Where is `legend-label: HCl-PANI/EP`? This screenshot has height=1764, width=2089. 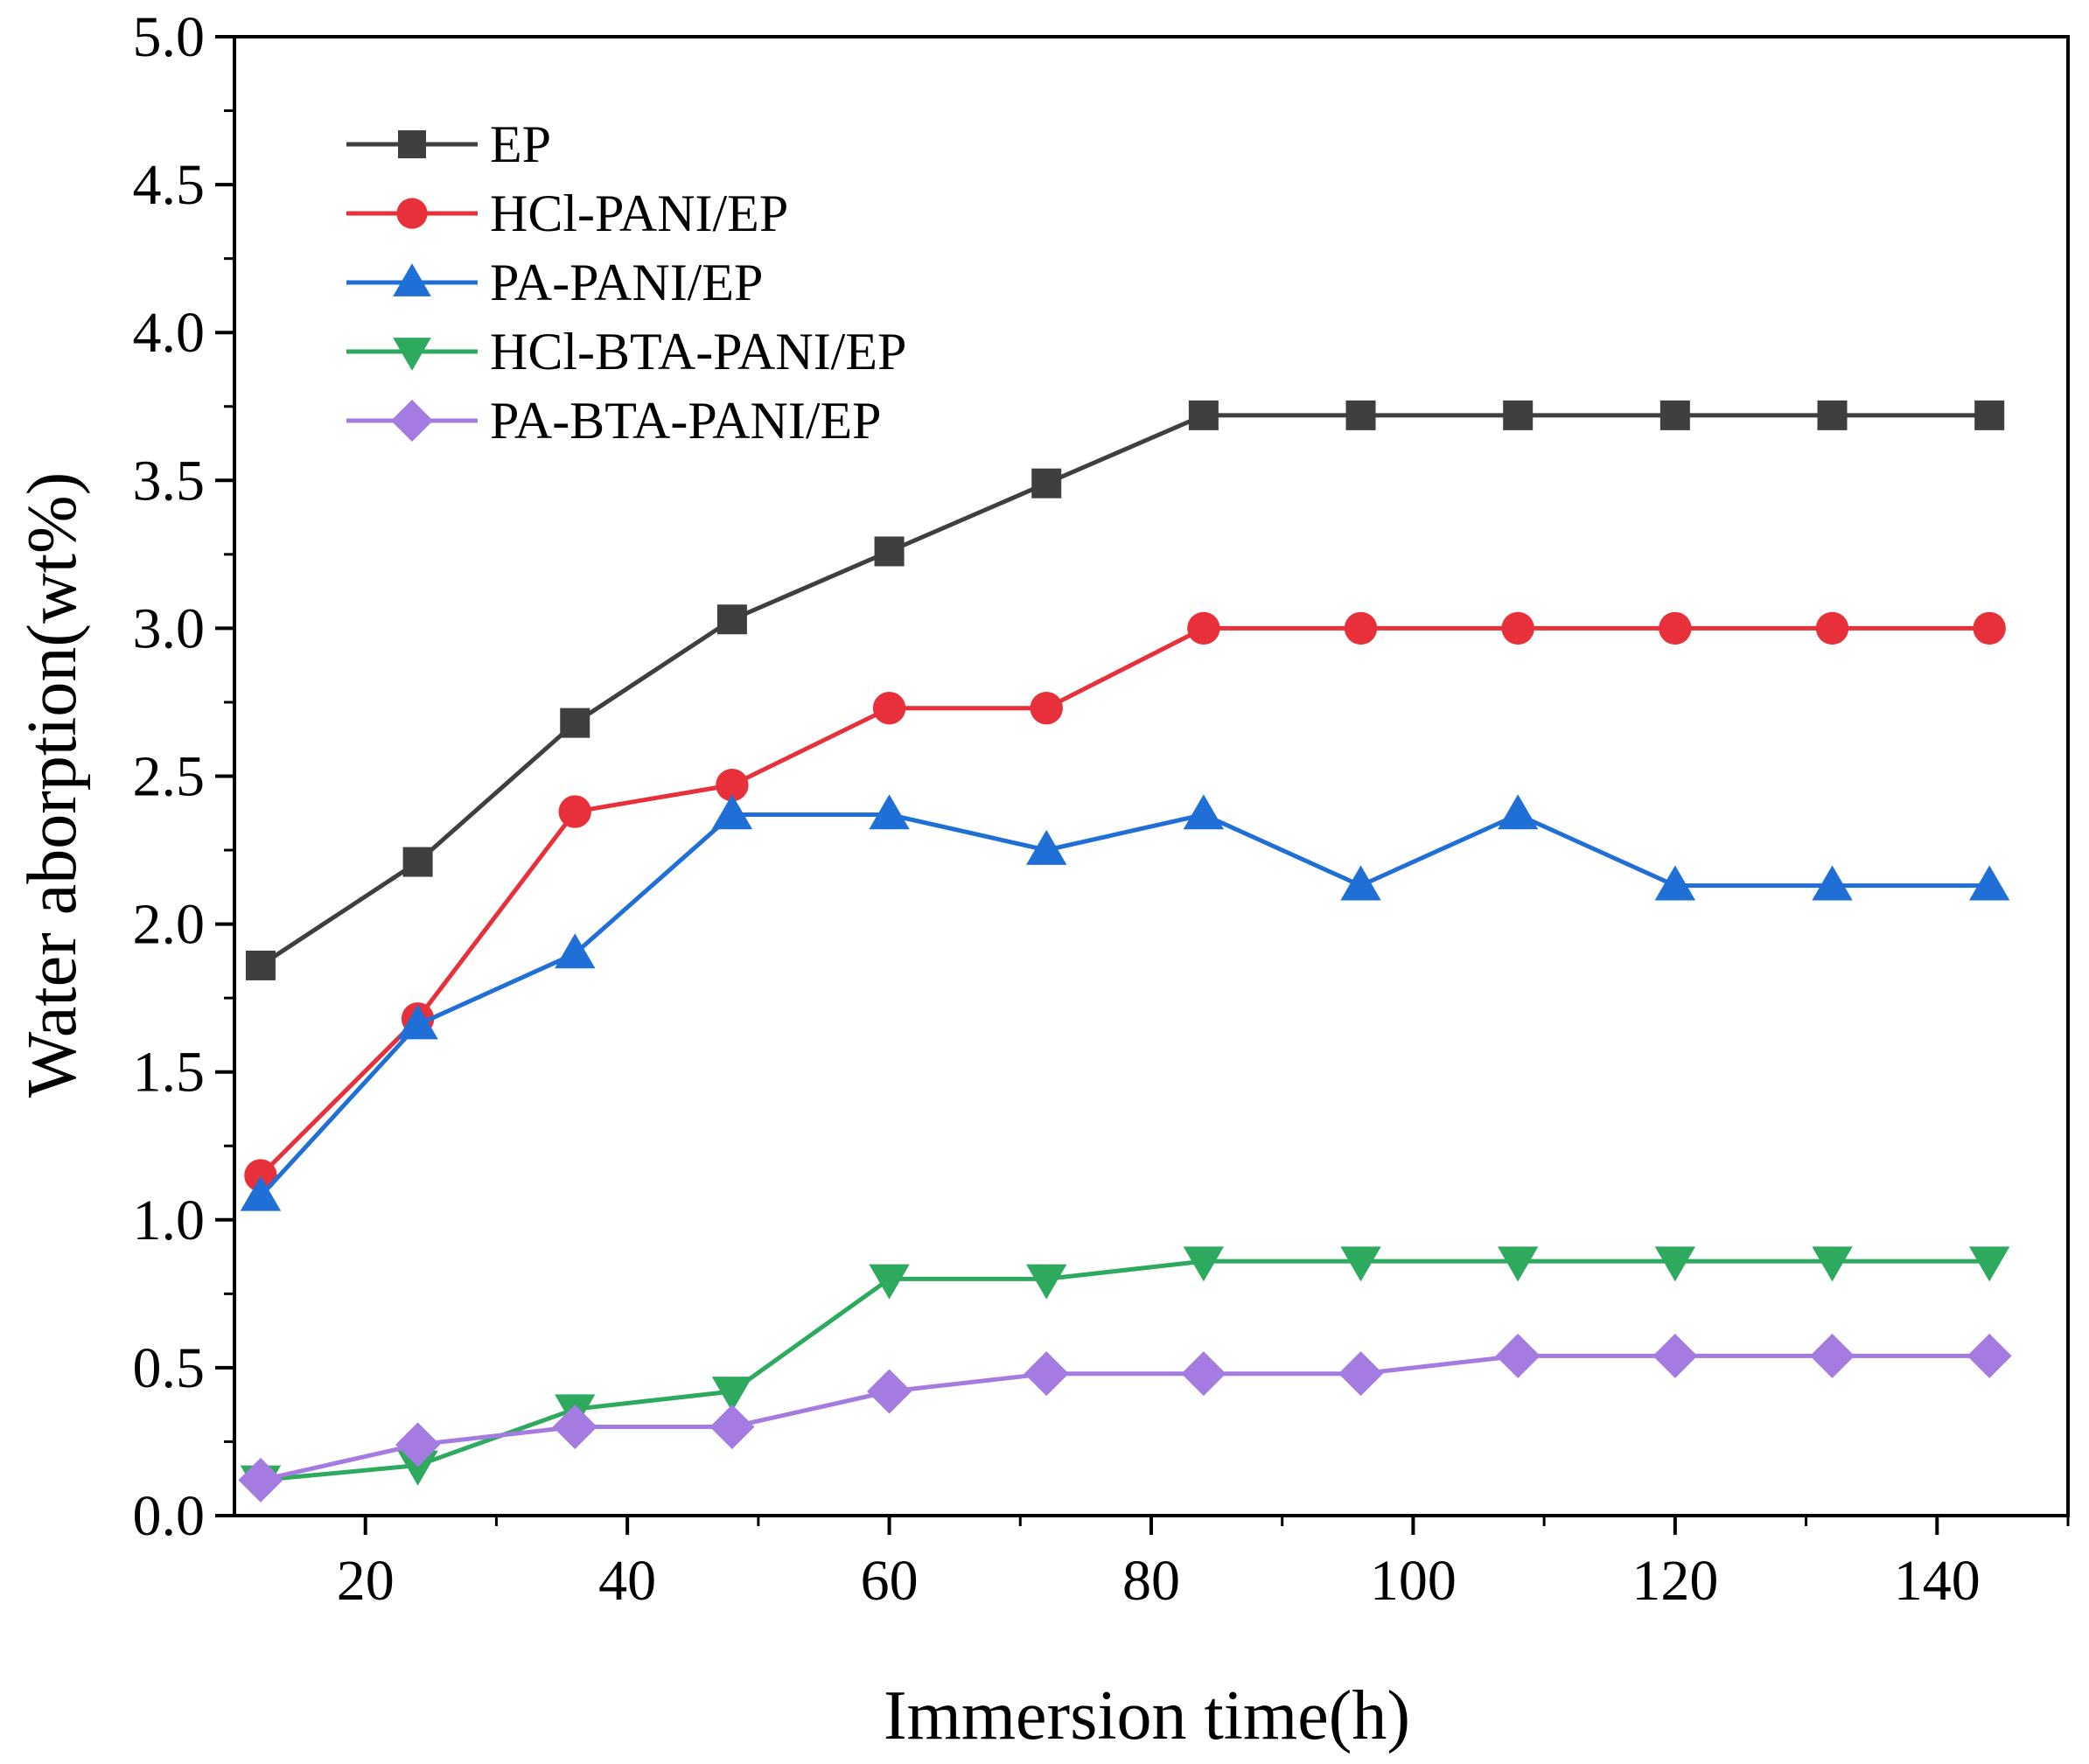 legend-label: HCl-PANI/EP is located at coordinates (639, 213).